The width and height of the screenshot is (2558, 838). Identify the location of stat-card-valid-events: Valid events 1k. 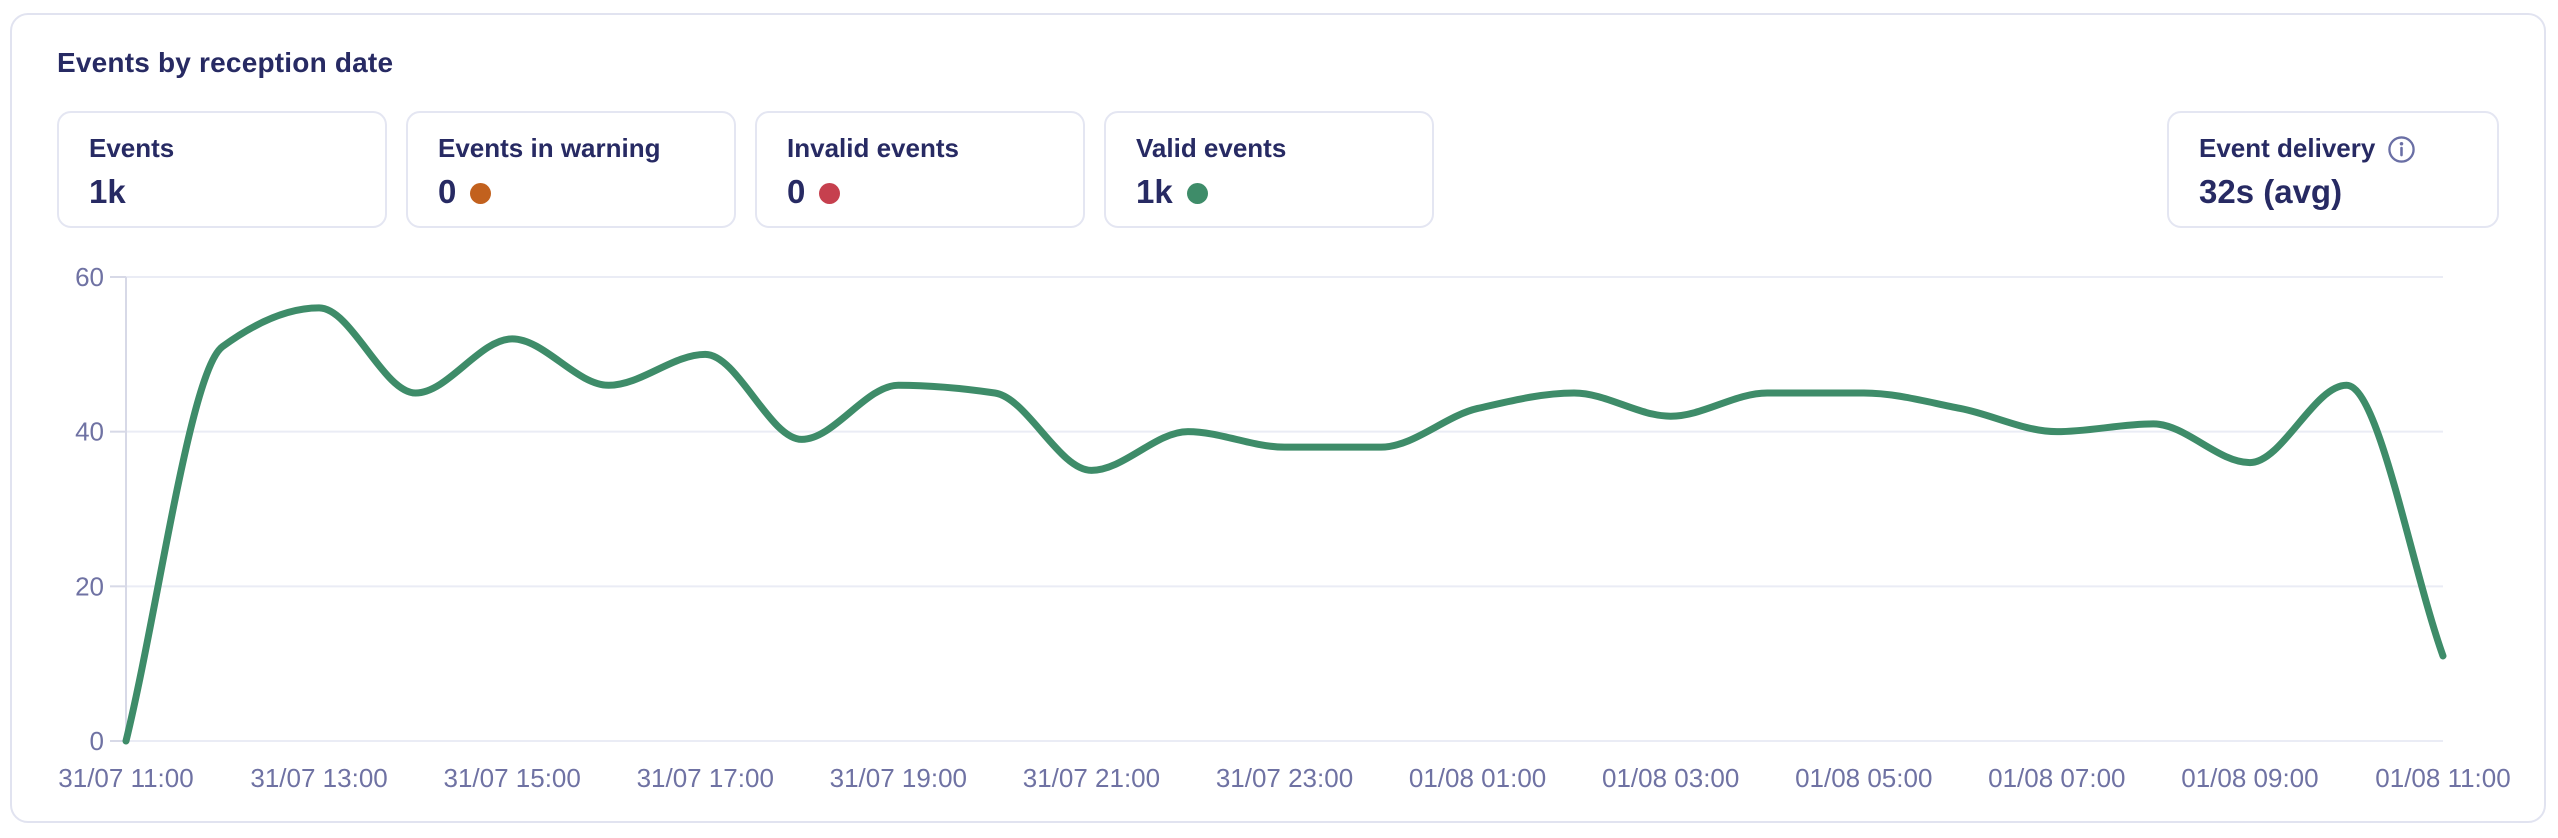
(1269, 169).